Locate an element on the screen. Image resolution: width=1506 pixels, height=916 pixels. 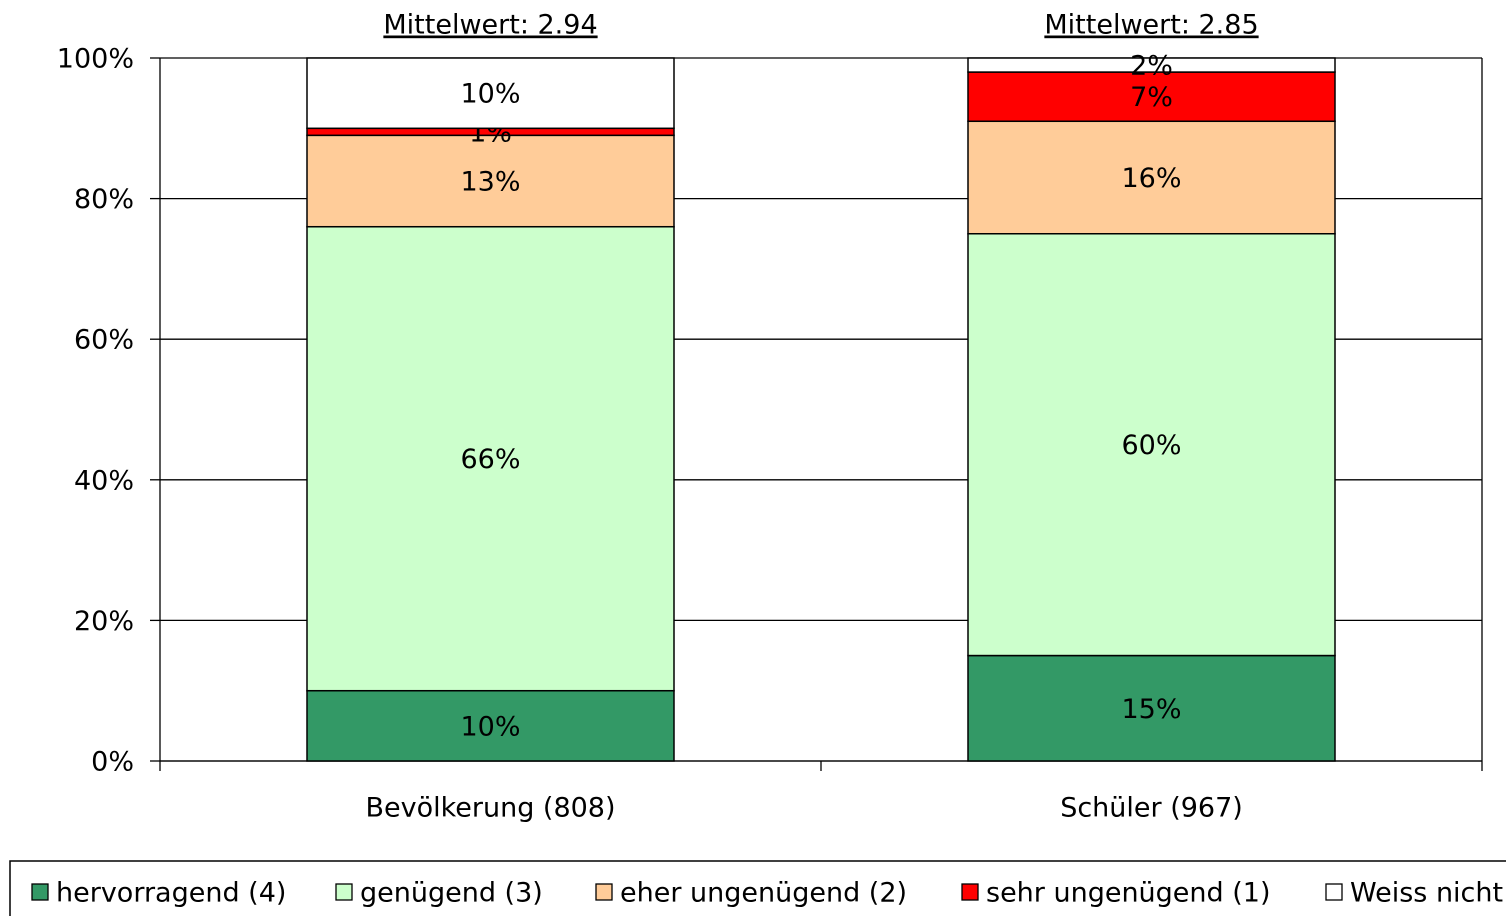
y-tick-label: 0% is located at coordinates (112, 762).